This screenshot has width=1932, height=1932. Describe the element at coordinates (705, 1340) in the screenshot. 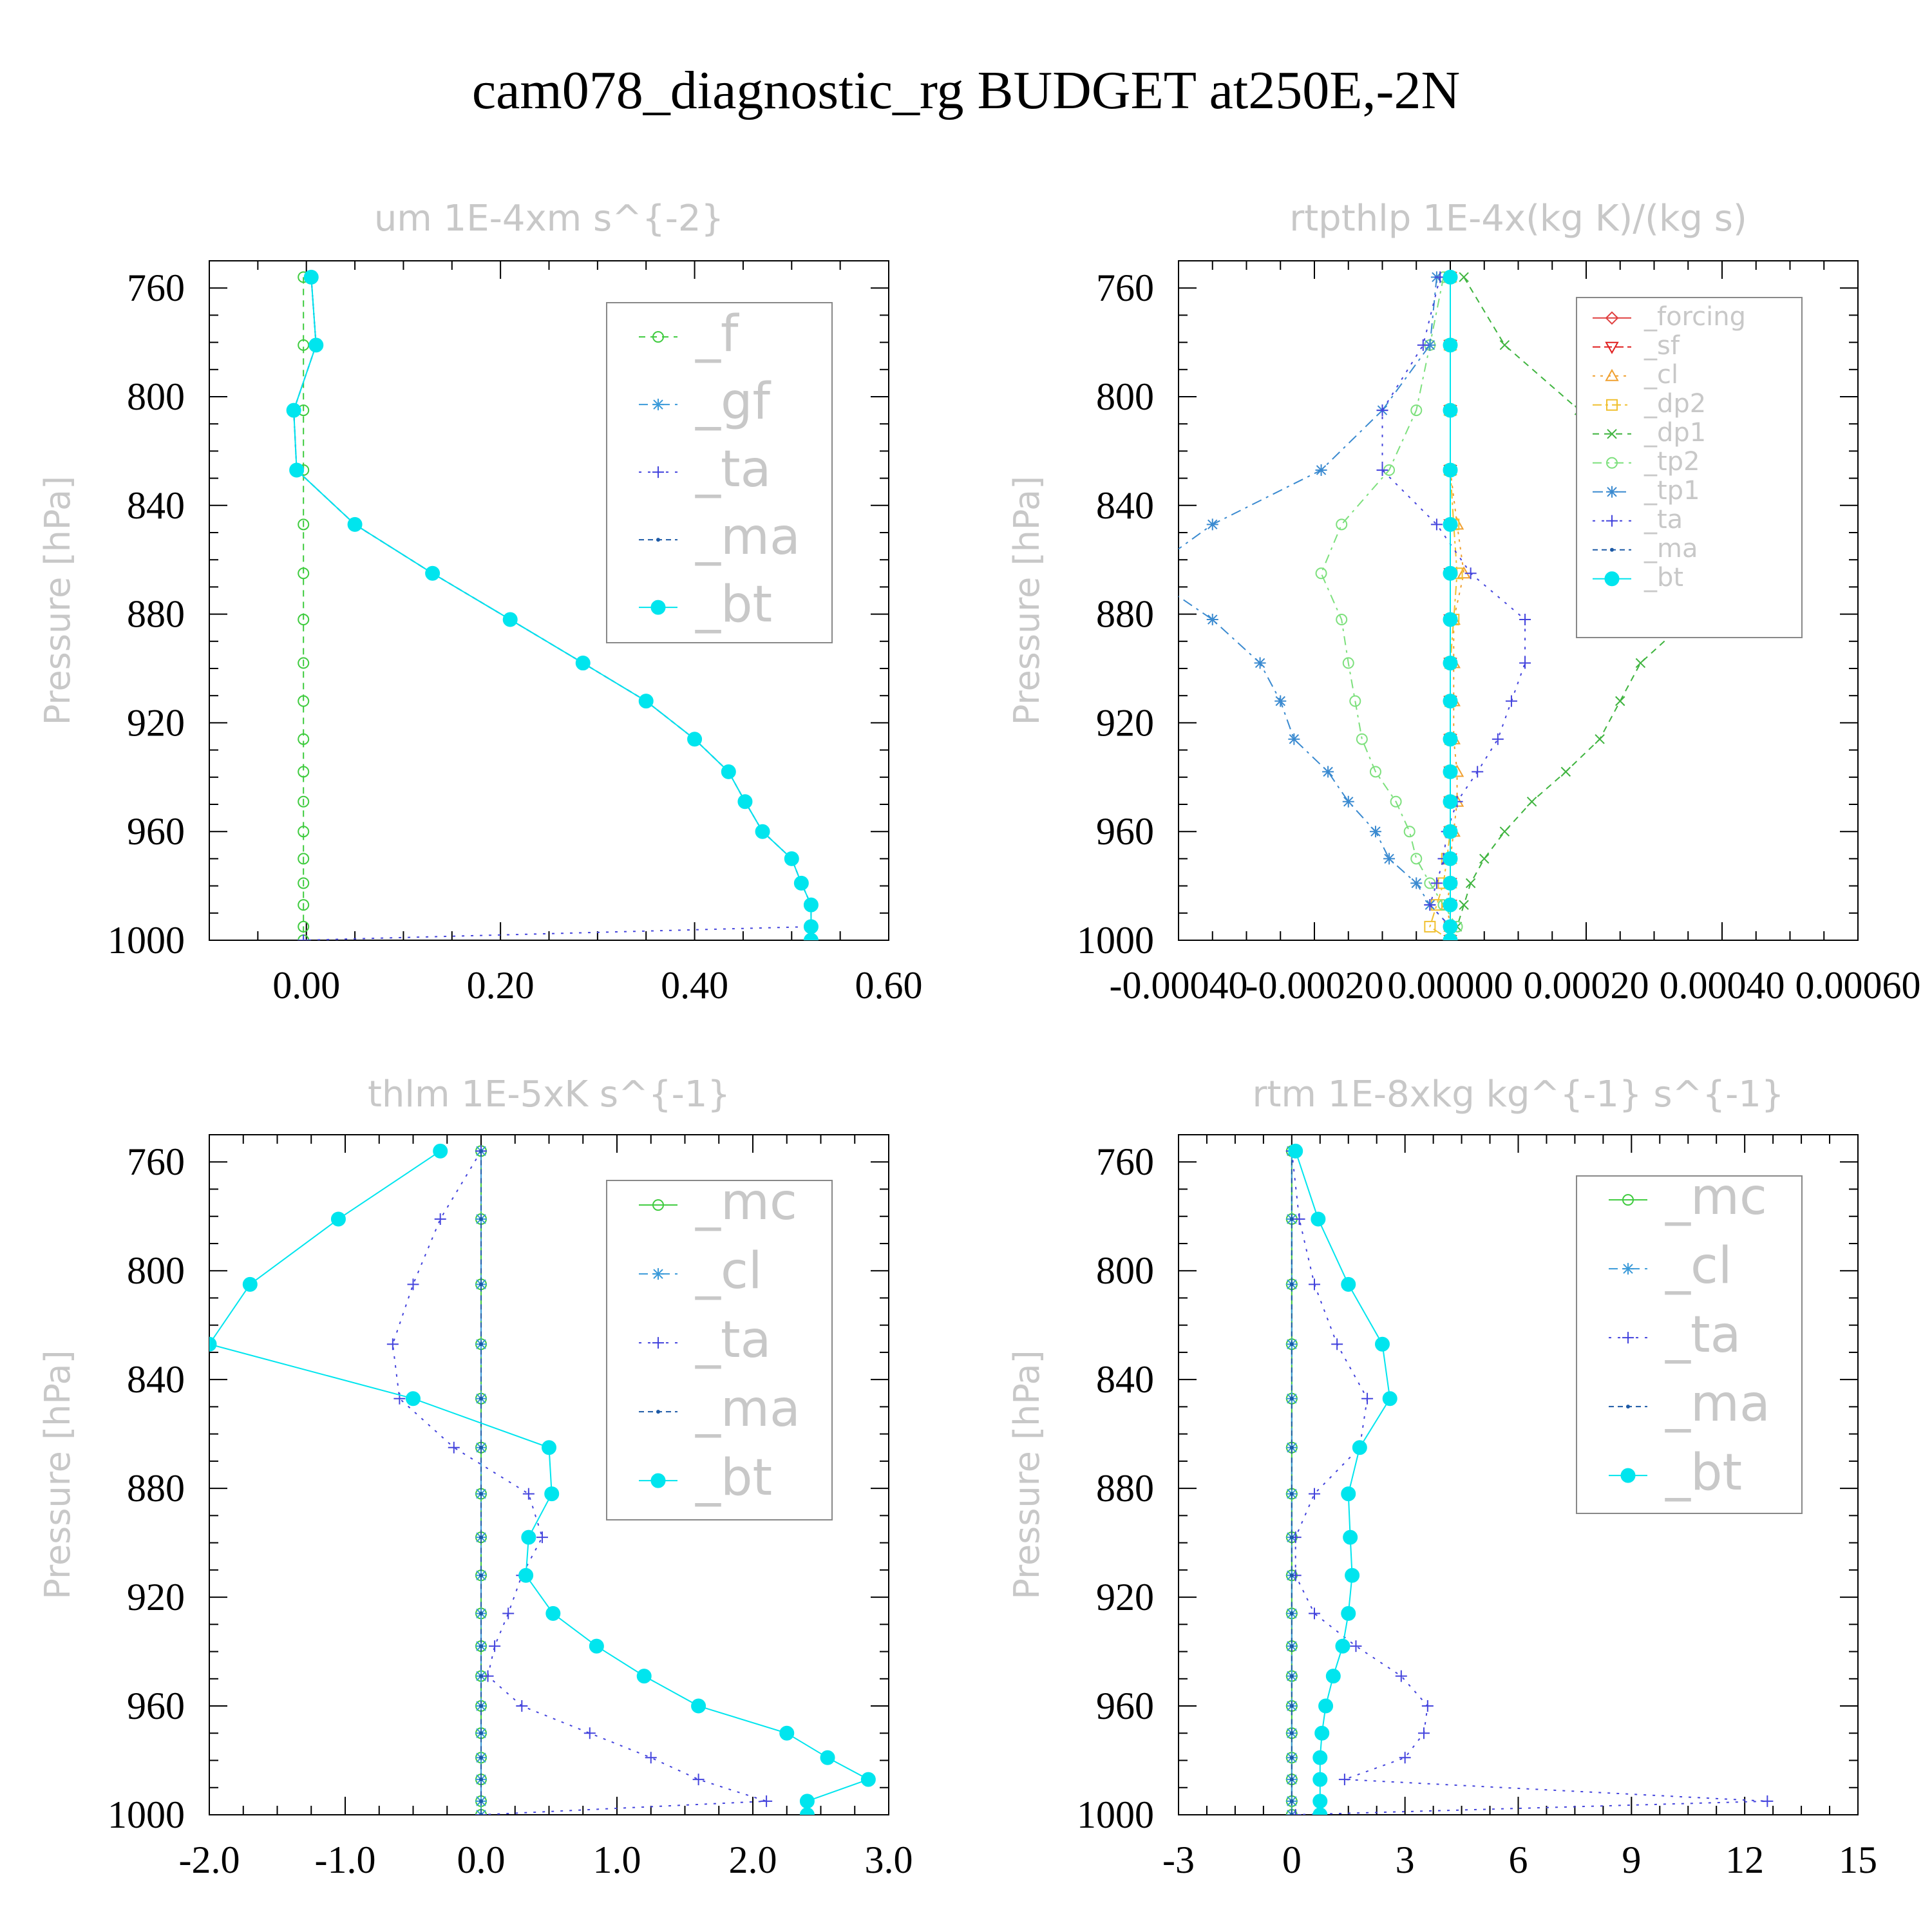

I see `legend-item: _ta` at that location.